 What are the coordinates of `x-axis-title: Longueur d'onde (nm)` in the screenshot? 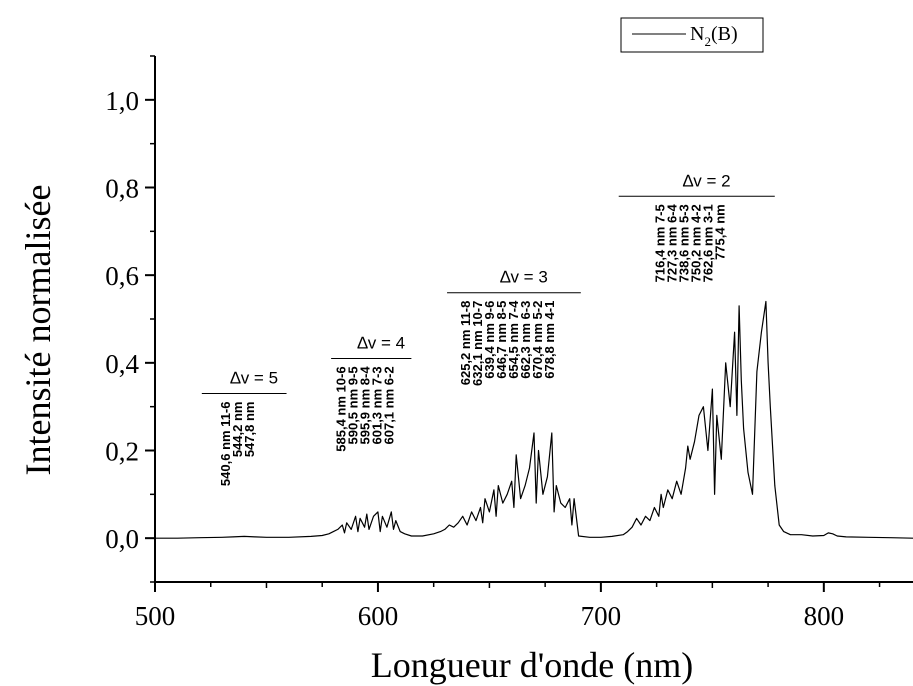 It's located at (532, 665).